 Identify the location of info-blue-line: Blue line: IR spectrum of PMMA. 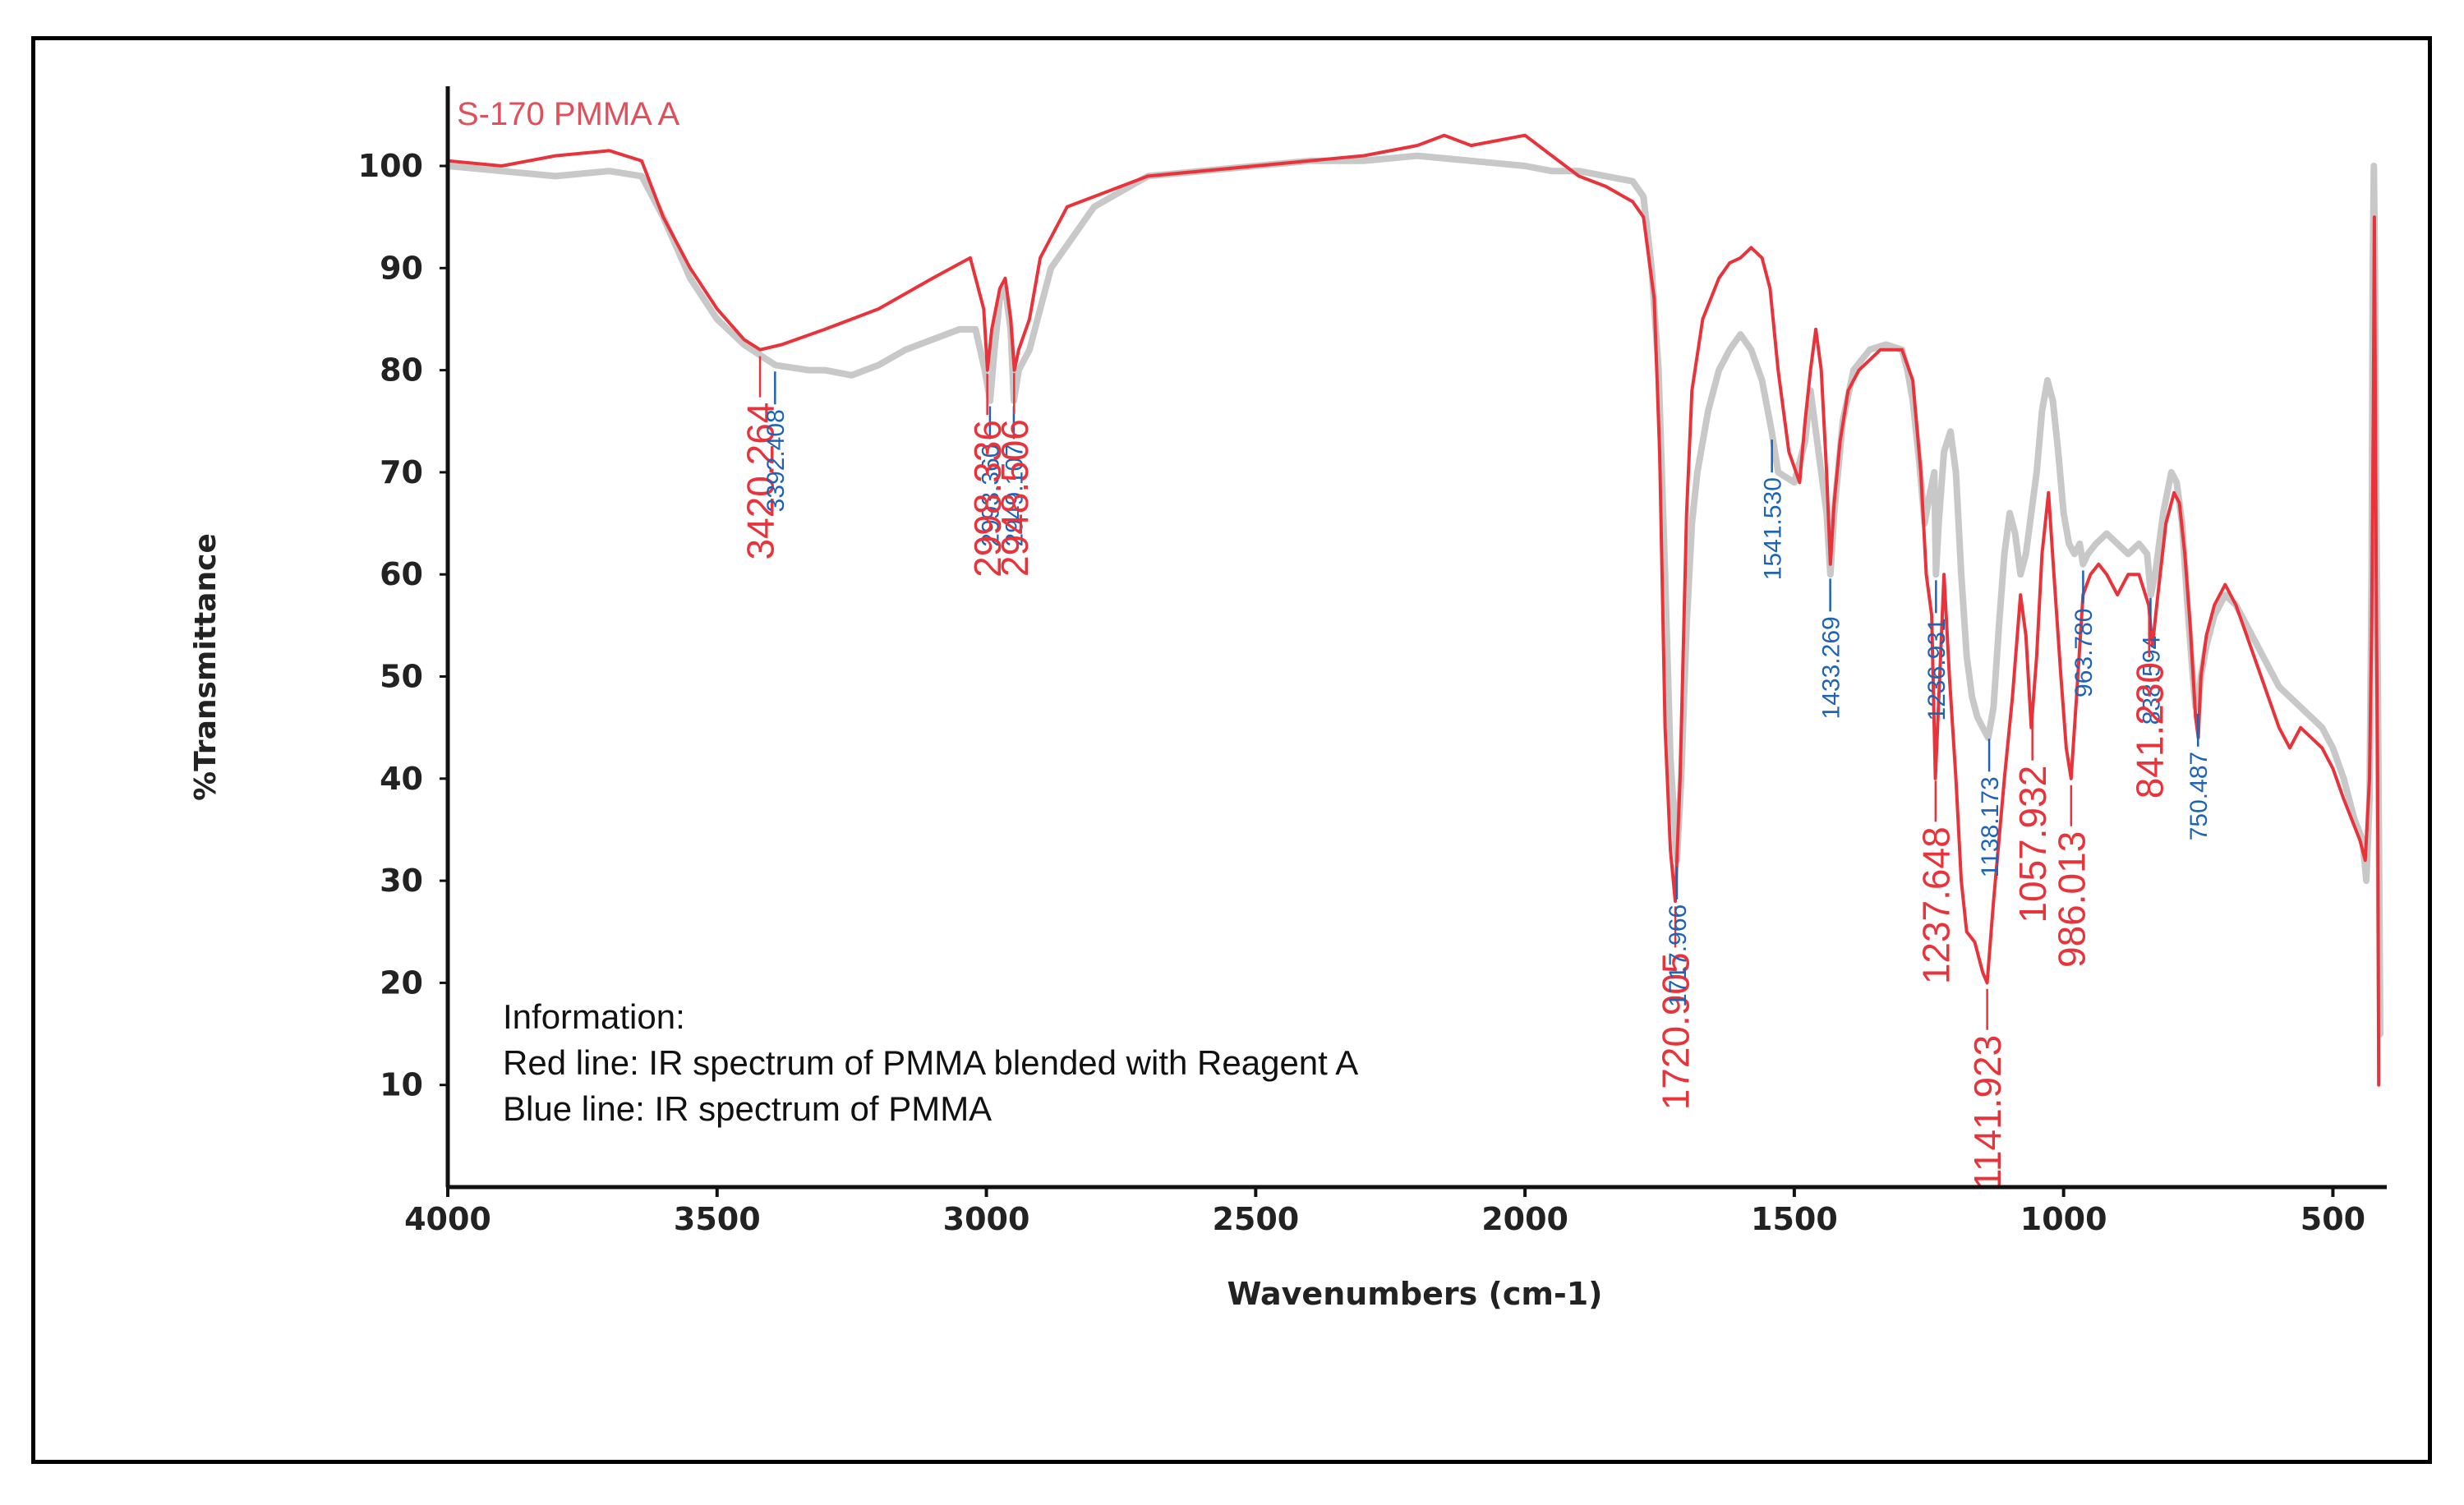
(748, 1108).